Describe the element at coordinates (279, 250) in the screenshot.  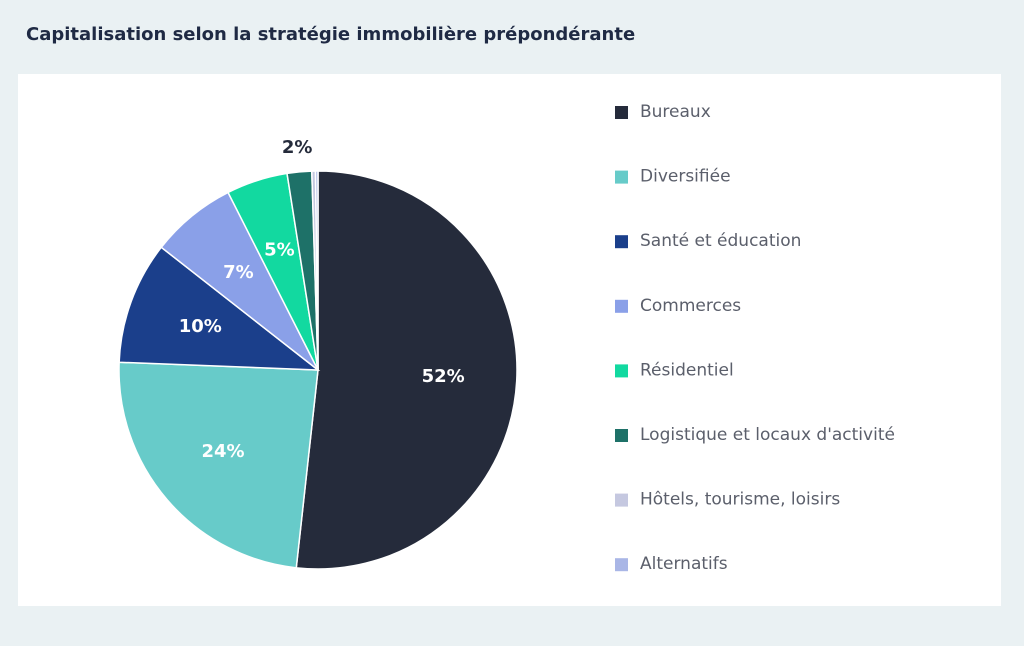
I see `data-label: 5%` at that location.